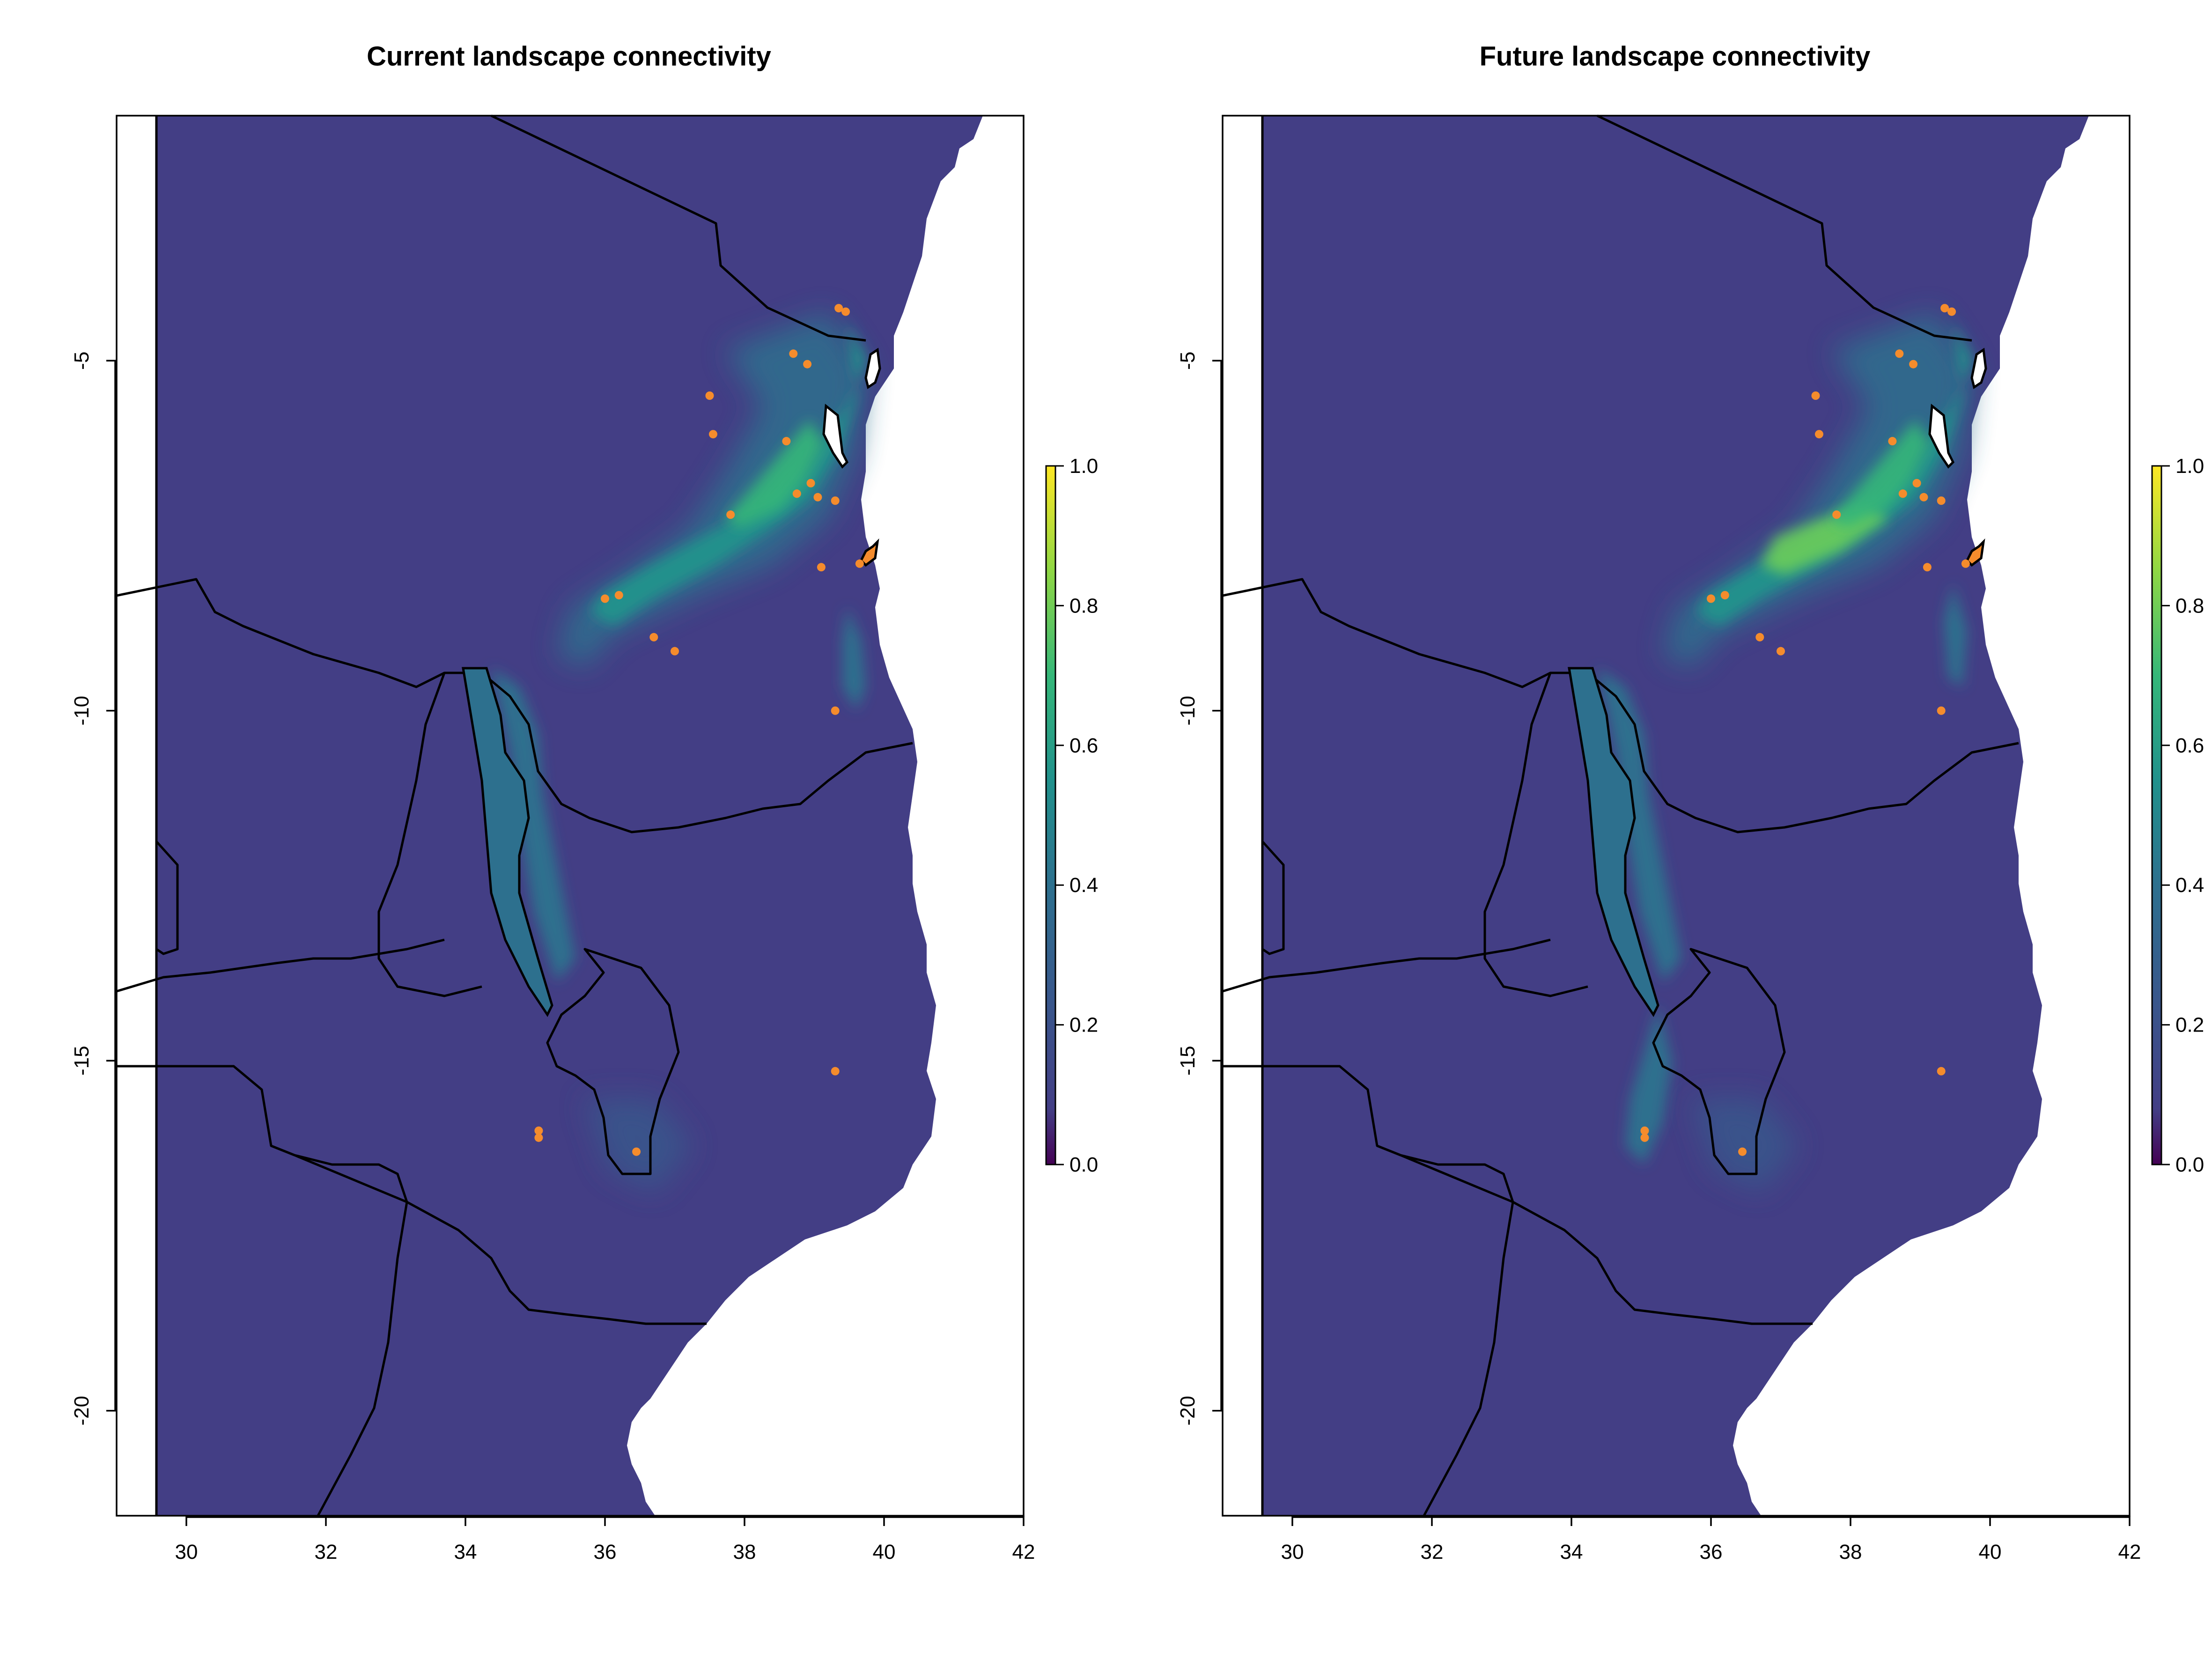  Describe the element at coordinates (2189, 466) in the screenshot. I see `colorbar-tick-label: 1.0` at that location.